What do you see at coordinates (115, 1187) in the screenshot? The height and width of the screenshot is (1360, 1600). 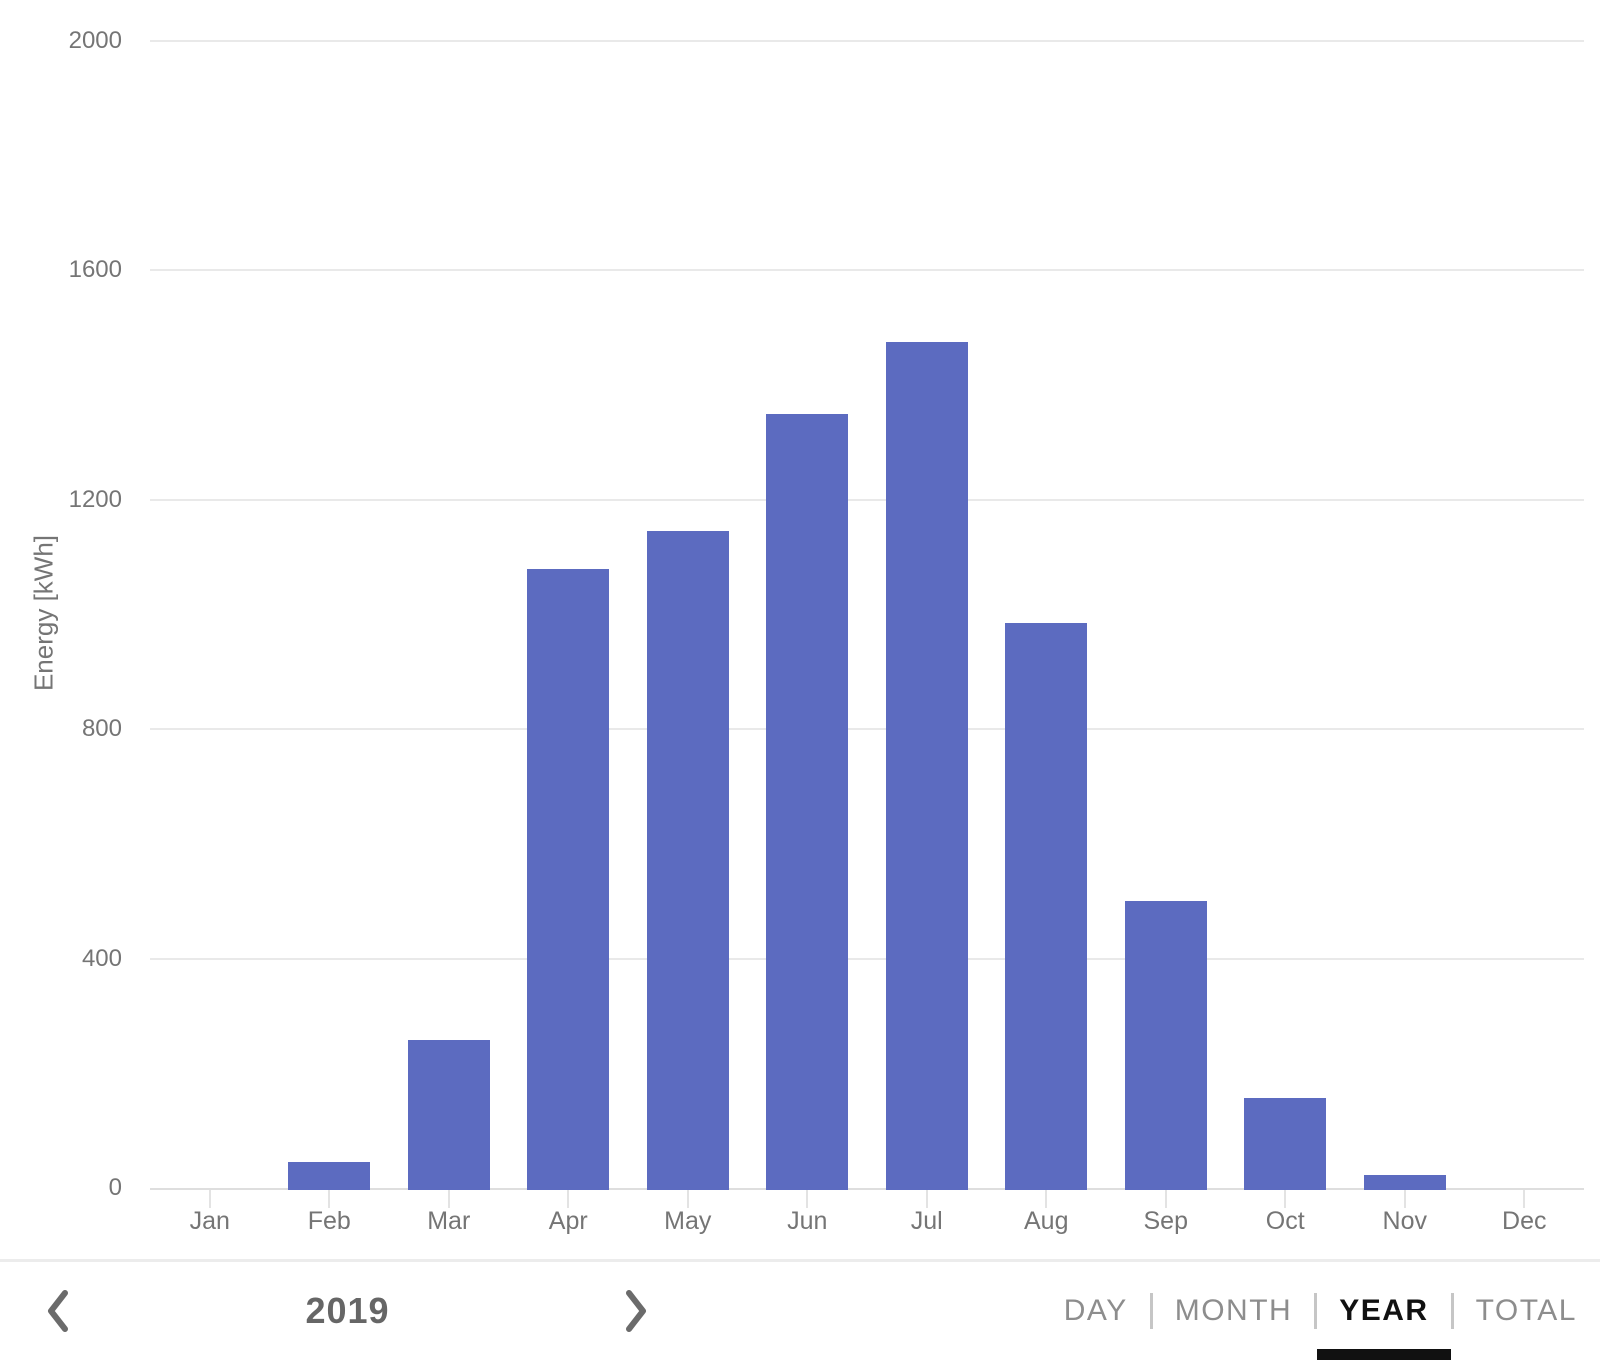 I see `y-tick-label: 0` at bounding box center [115, 1187].